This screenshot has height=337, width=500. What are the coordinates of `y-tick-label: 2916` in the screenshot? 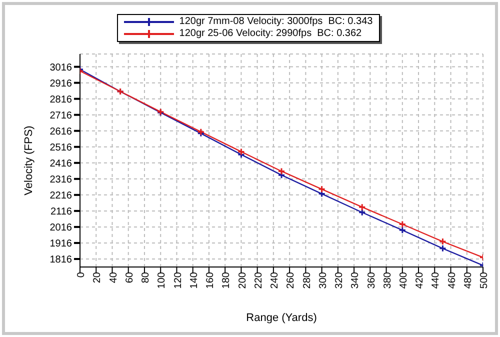 It's located at (61, 84).